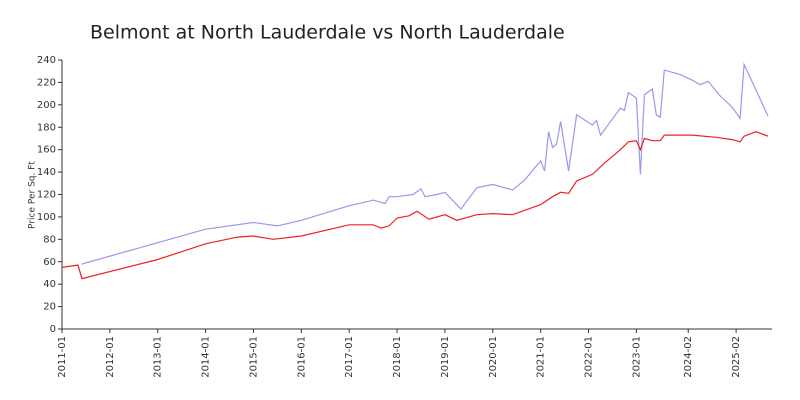  I want to click on y-tick-label: 60, so click(49, 262).